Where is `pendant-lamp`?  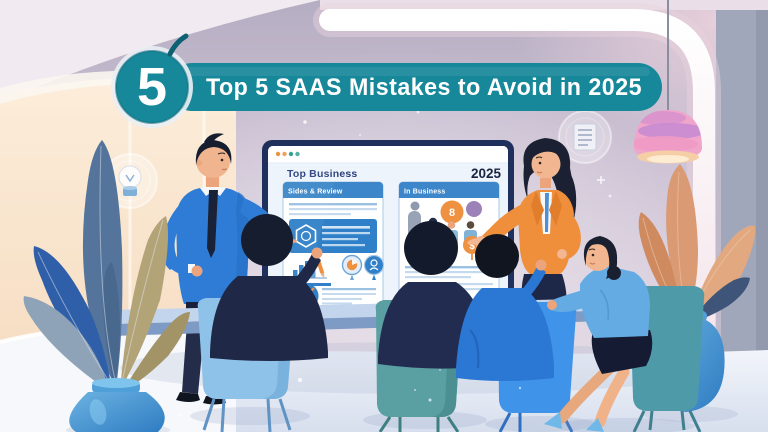 pendant-lamp is located at coordinates (668, 82).